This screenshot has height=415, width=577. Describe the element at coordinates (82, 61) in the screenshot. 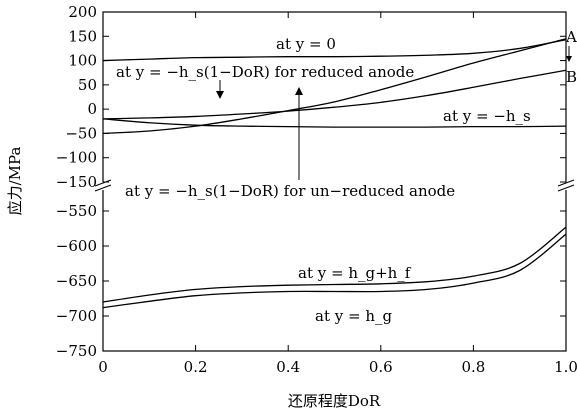

I see `y-tick-label: 100` at that location.